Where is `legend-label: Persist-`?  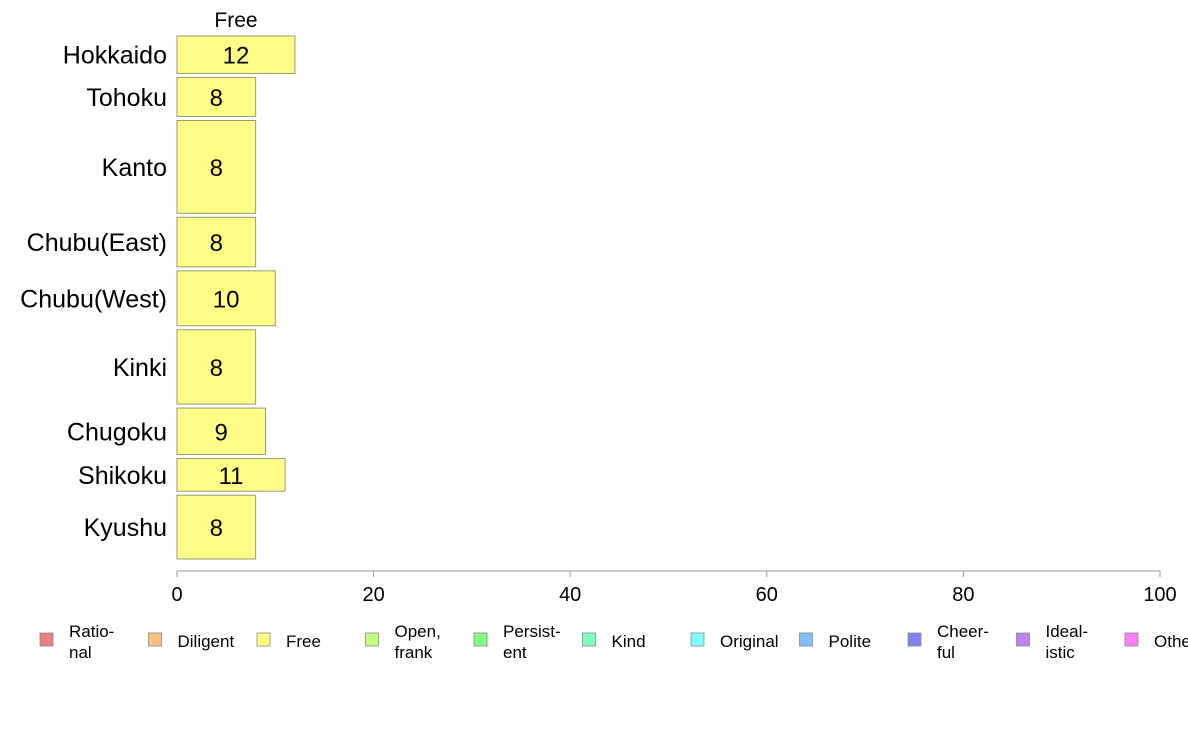
legend-label: Persist- is located at coordinates (532, 631).